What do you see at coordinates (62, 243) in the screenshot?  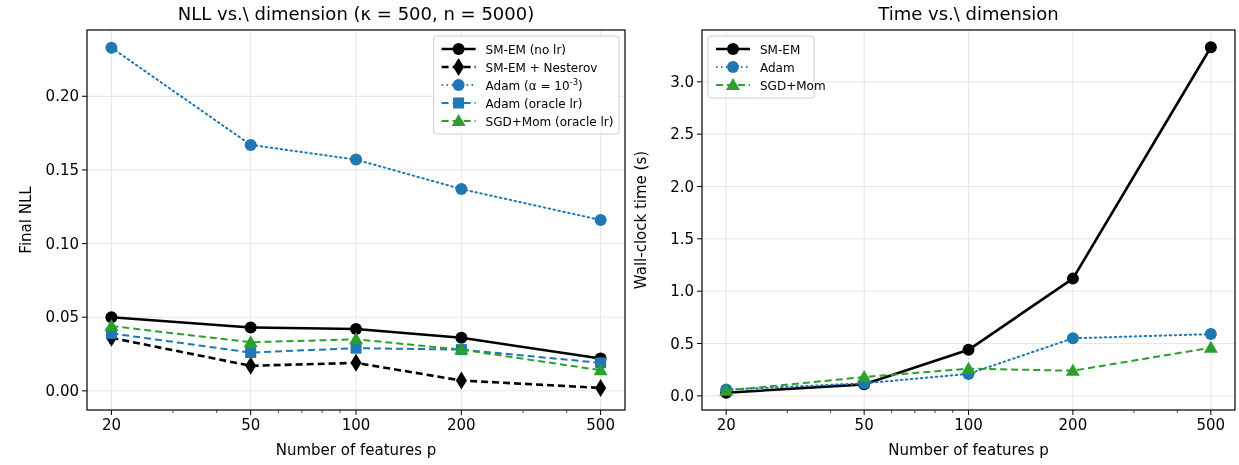 I see `y-tick-label: 0.10` at bounding box center [62, 243].